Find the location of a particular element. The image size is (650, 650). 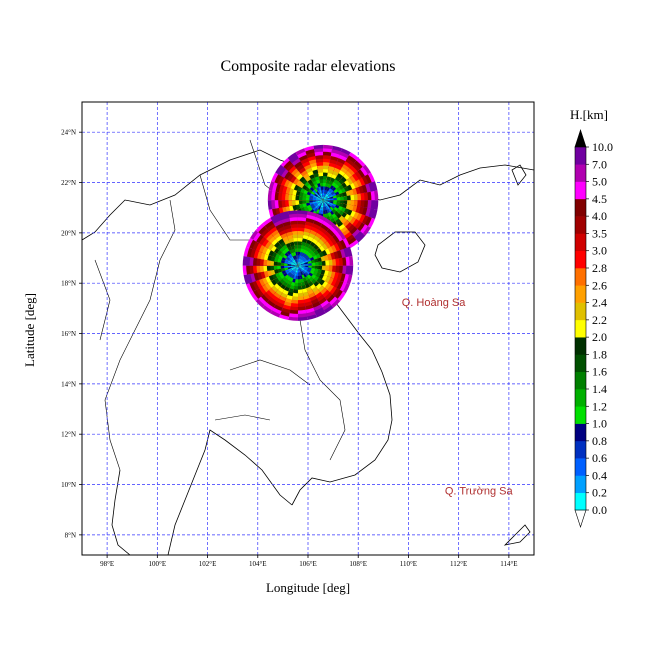

y-tick-label: 12°N is located at coordinates (68, 435).